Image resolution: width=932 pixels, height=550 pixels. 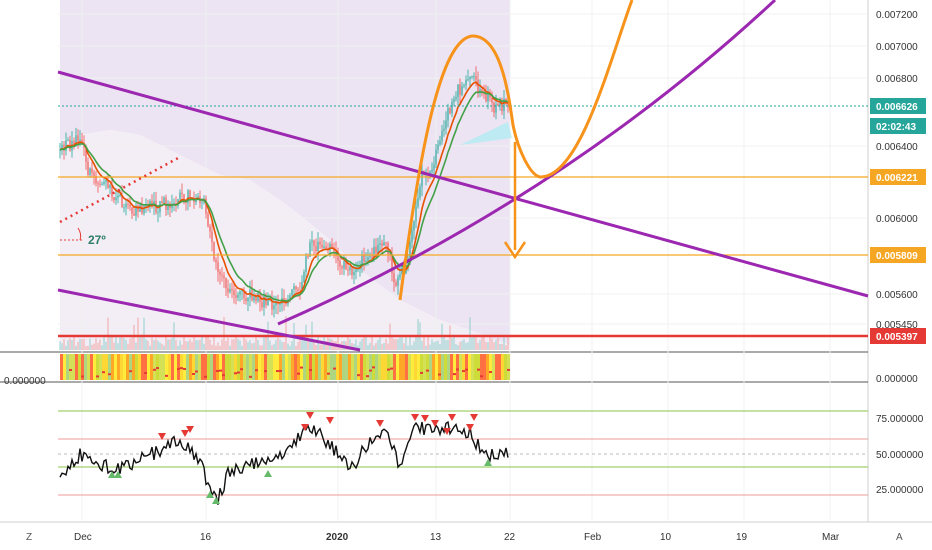 I want to click on auto-scale-button: A, so click(x=899, y=537).